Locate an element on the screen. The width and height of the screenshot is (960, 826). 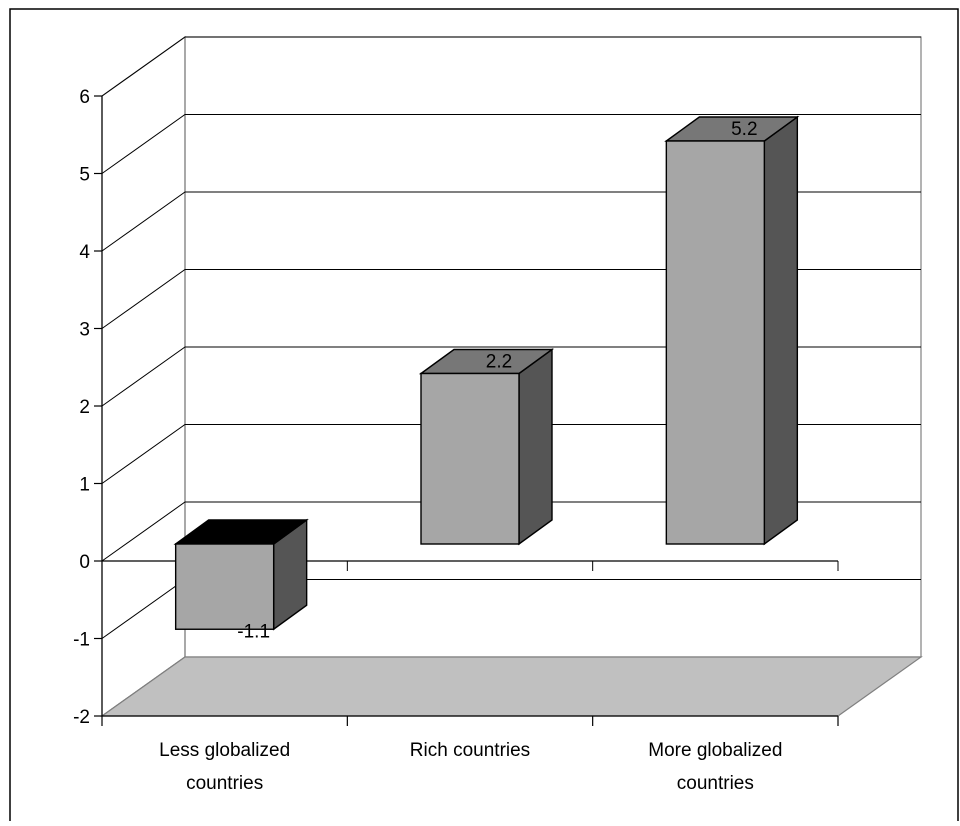
y-tick-label: 5 is located at coordinates (84, 175).